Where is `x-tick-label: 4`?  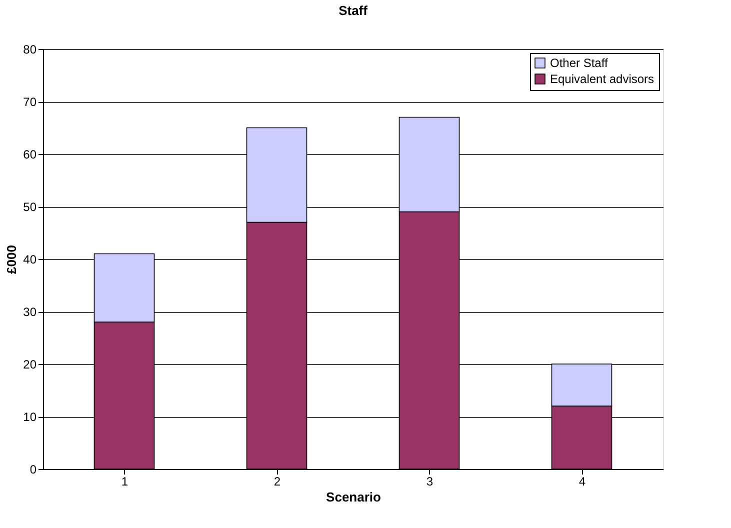
x-tick-label: 4 is located at coordinates (582, 481).